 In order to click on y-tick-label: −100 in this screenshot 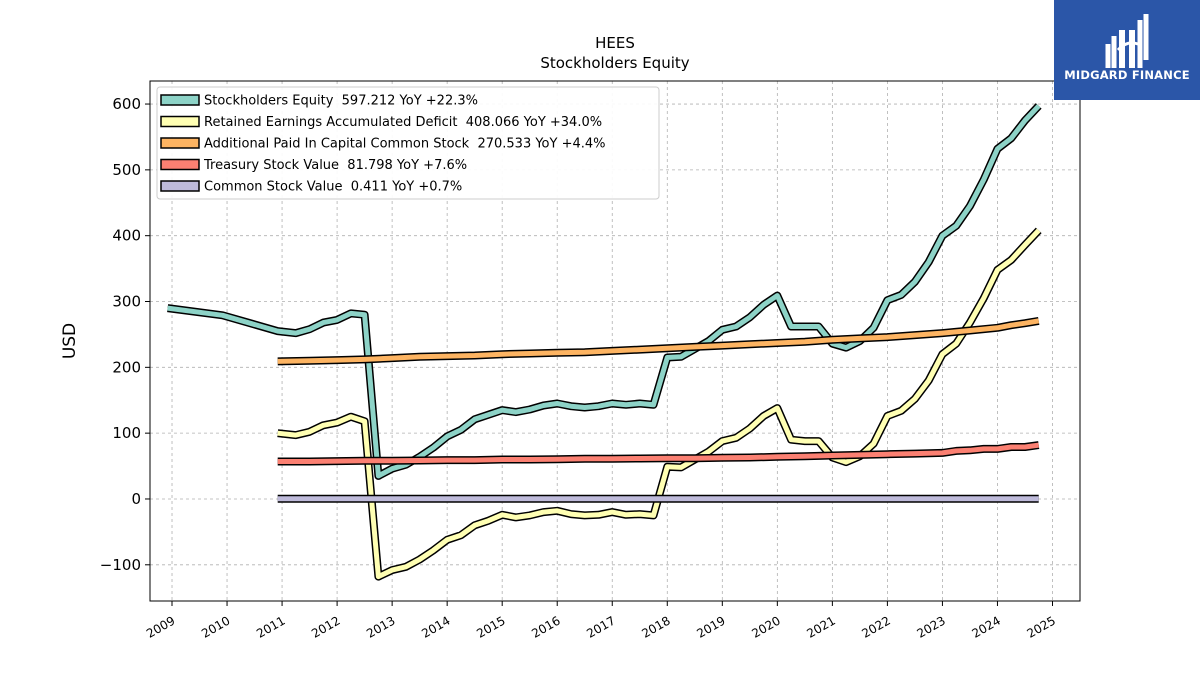, I will do `click(120, 565)`.